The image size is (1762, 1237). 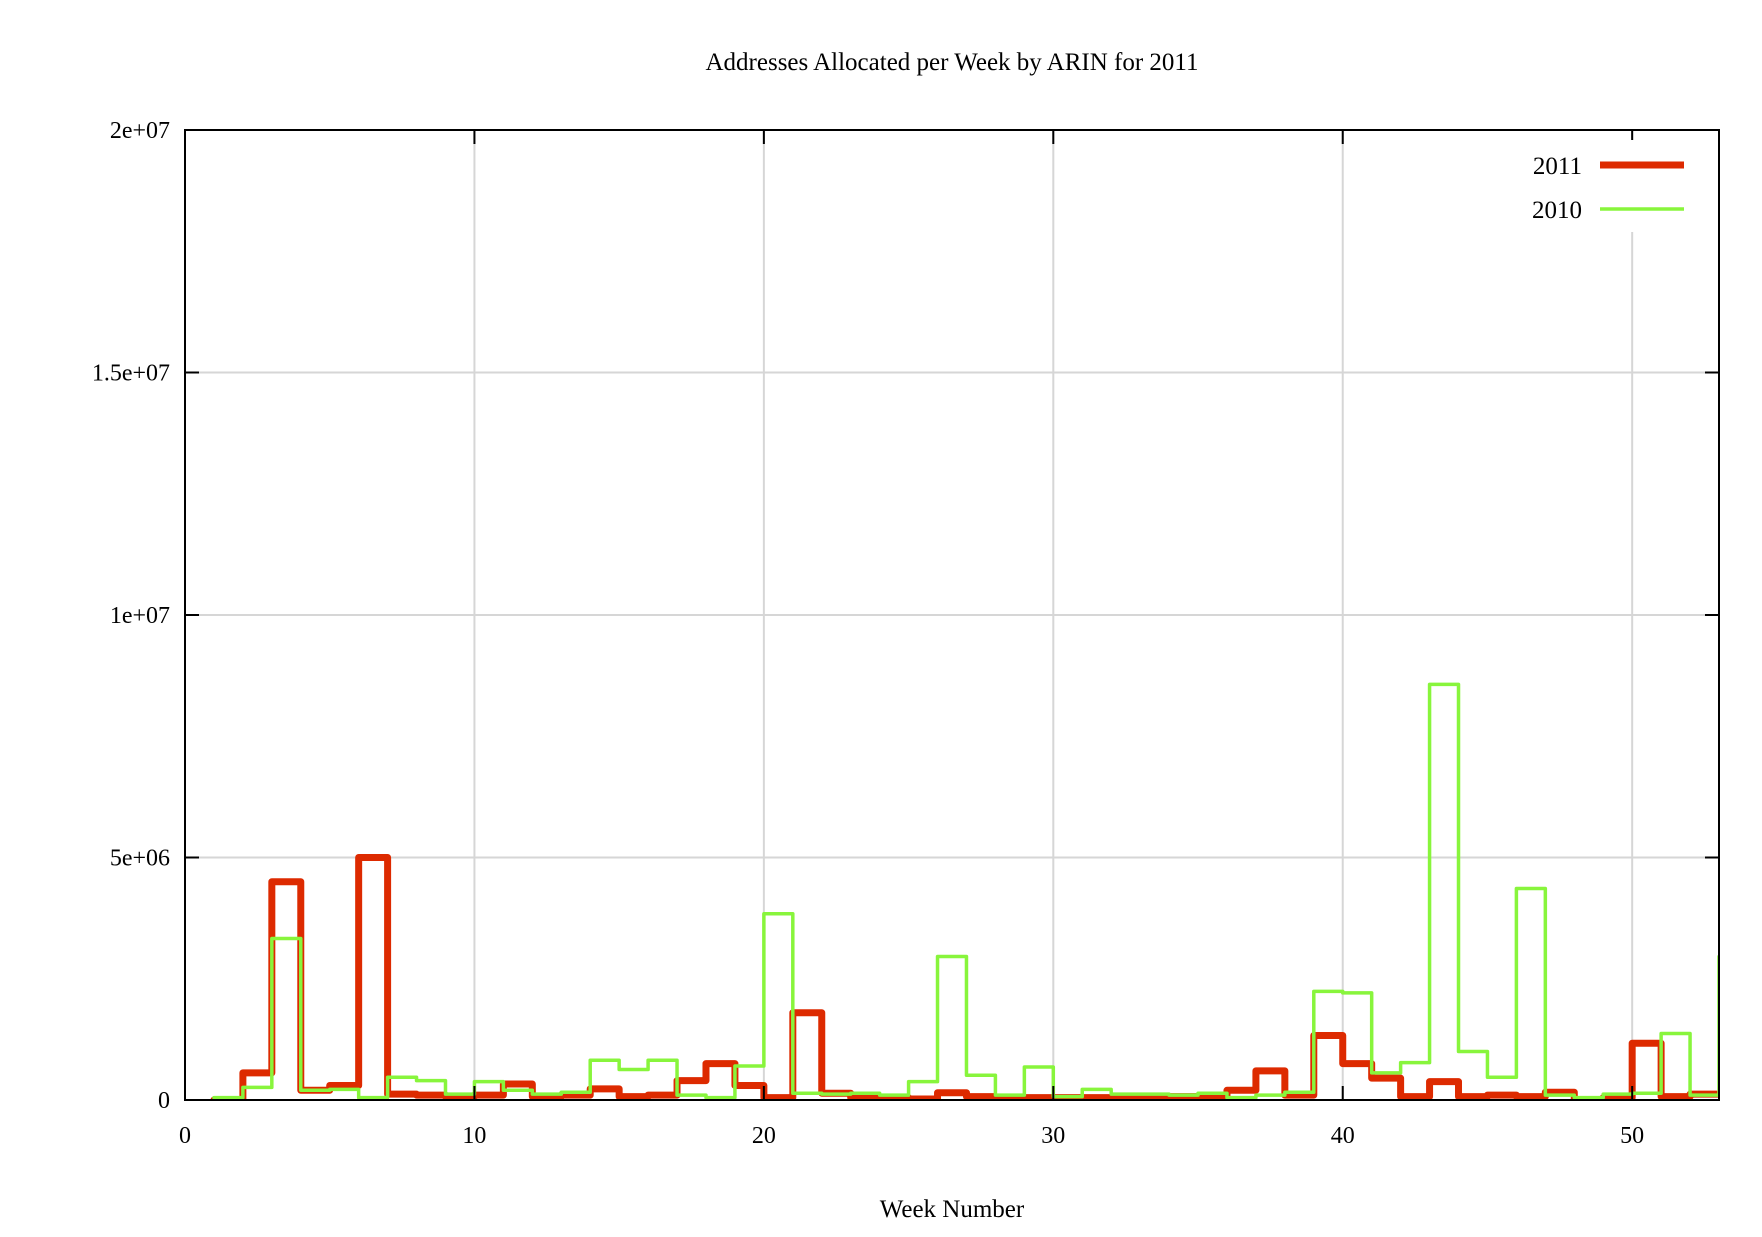 I want to click on x-axis-label: Week Number, so click(x=952, y=1209).